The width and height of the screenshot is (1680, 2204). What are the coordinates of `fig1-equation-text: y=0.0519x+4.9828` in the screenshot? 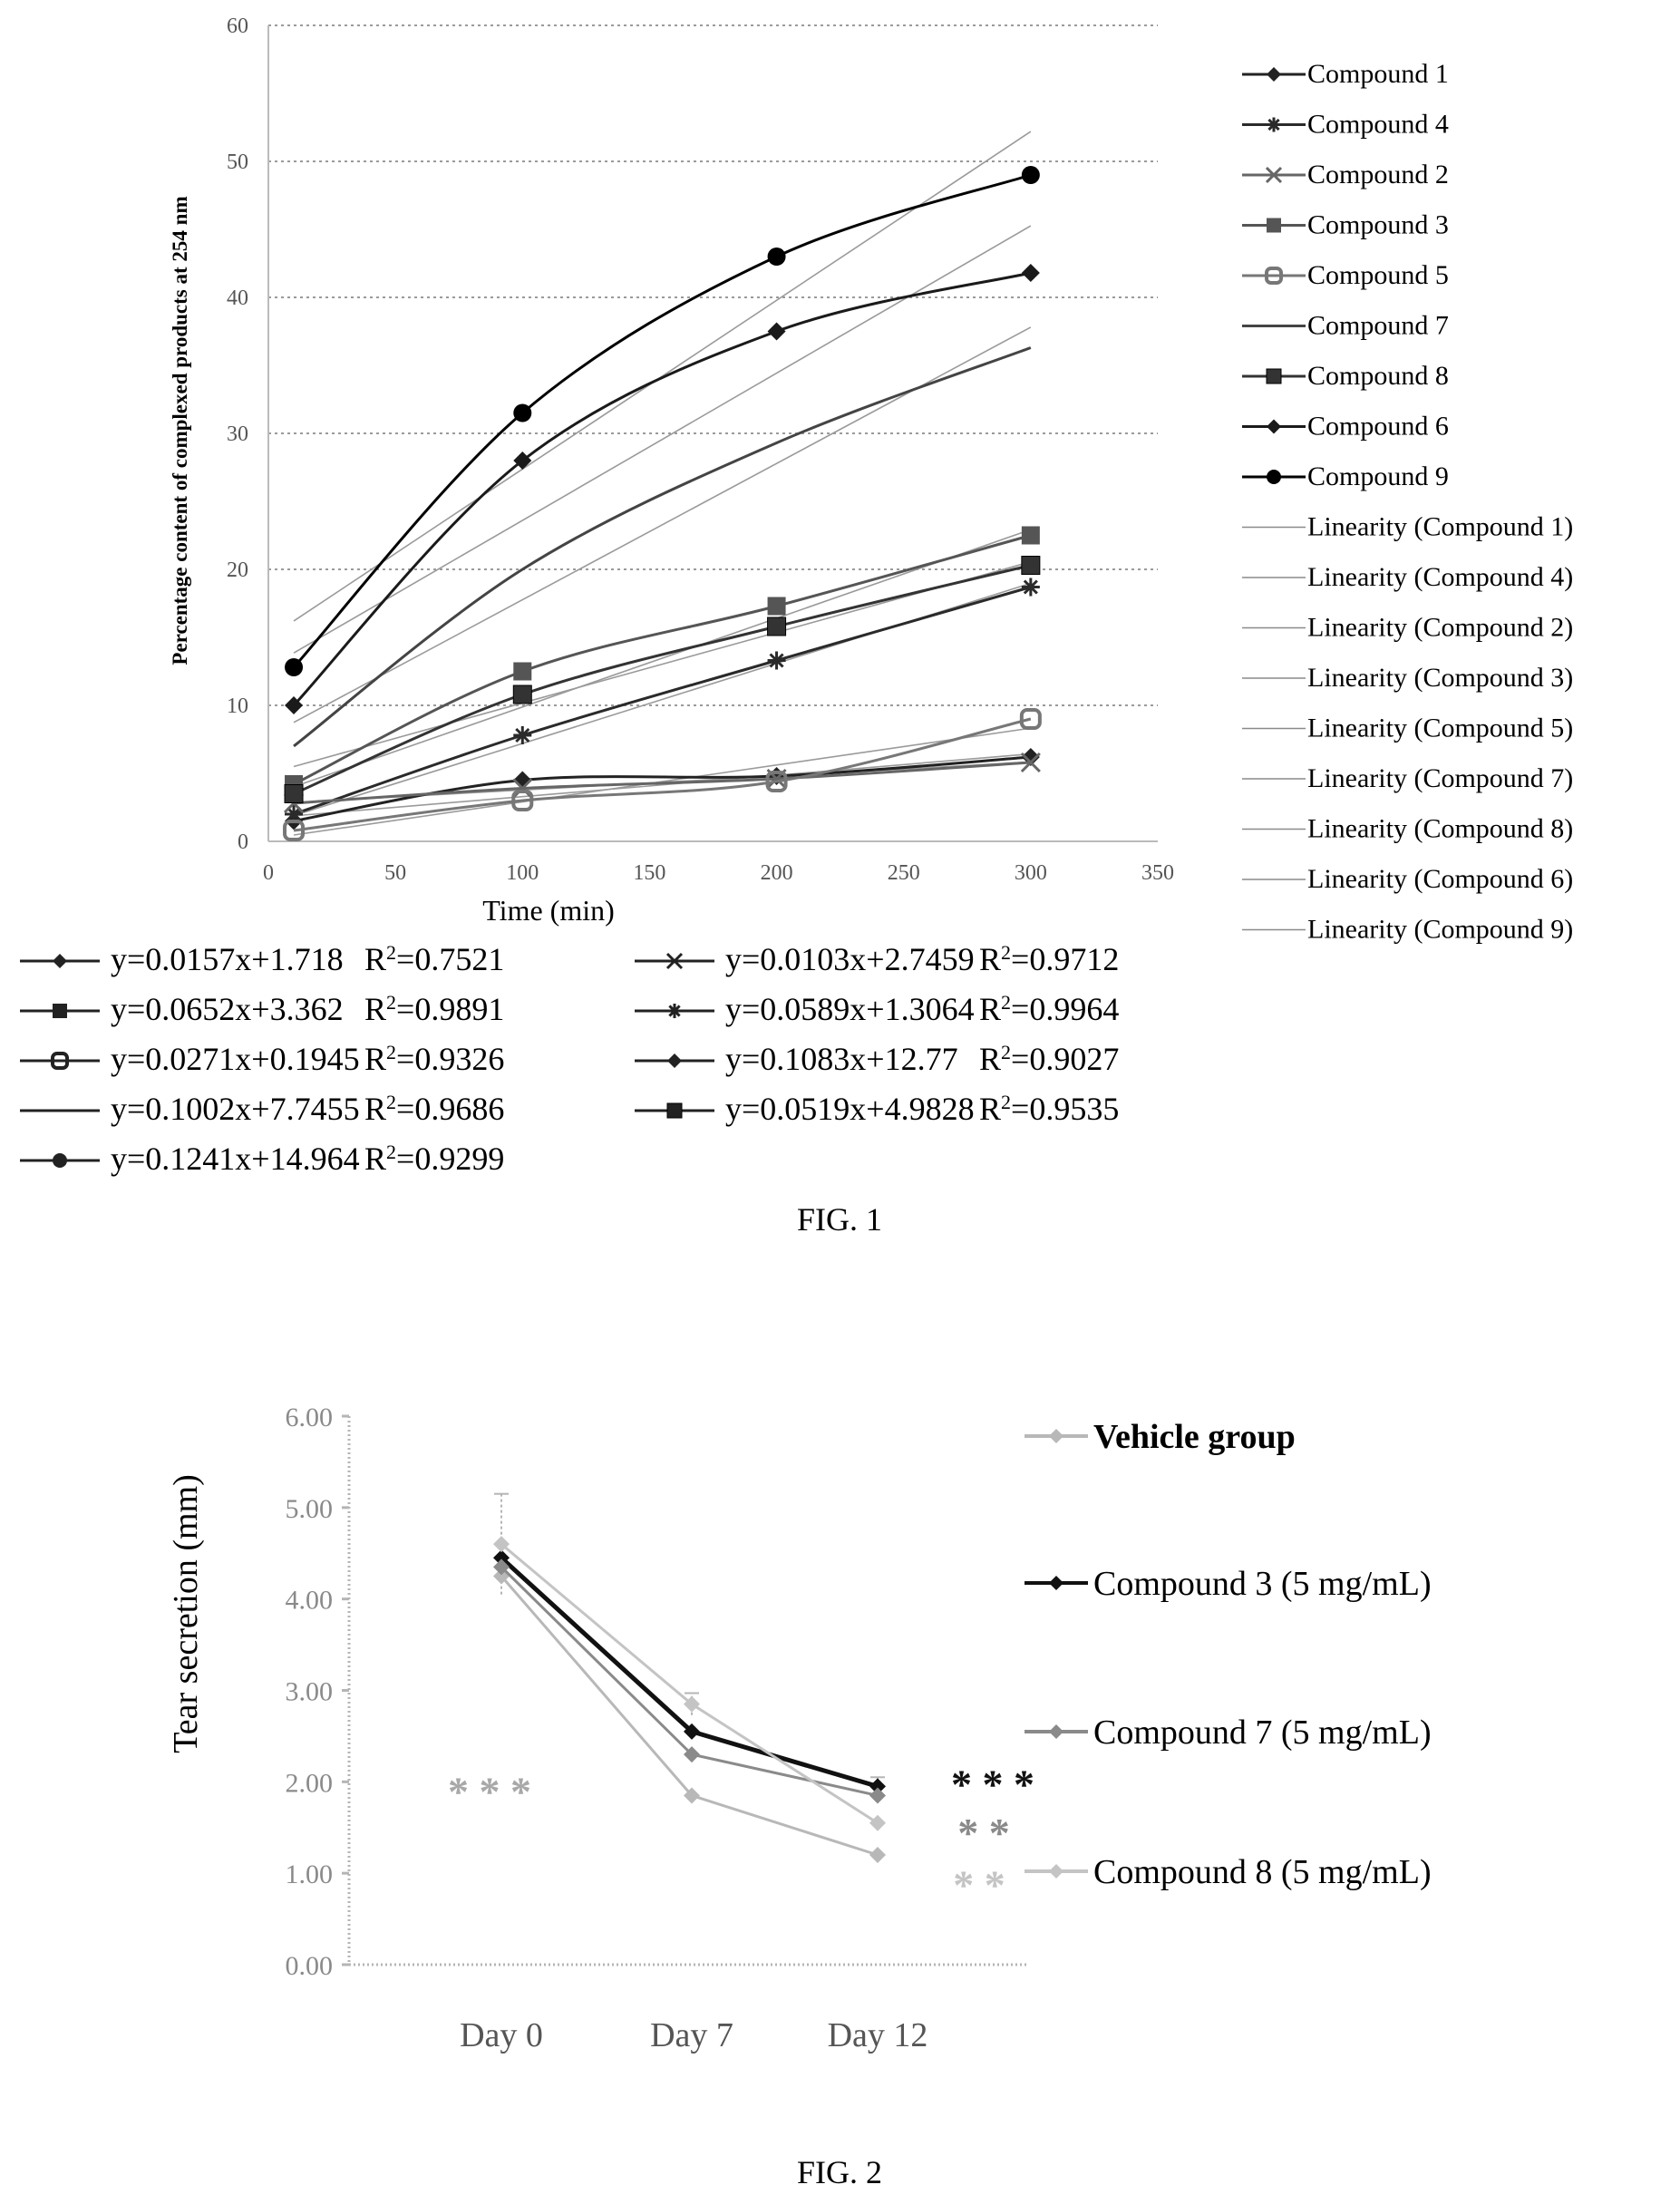 It's located at (850, 1109).